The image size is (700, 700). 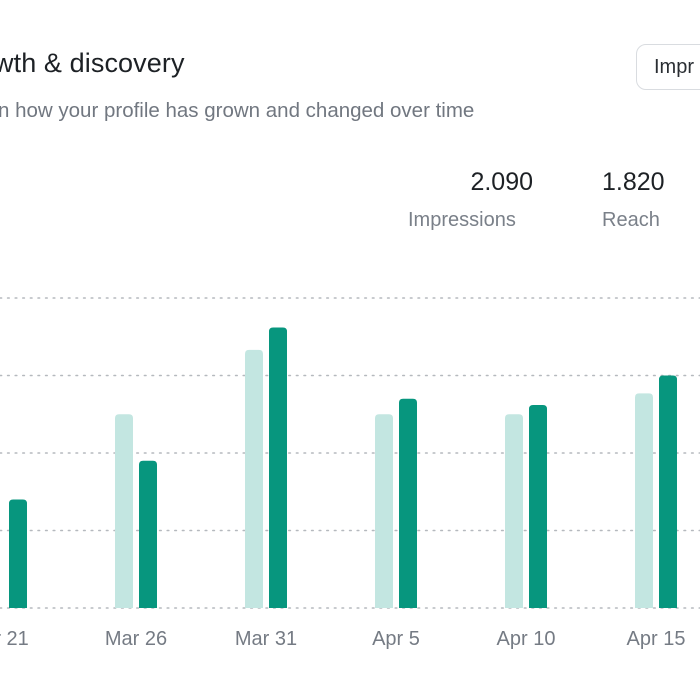 What do you see at coordinates (501, 182) in the screenshot?
I see `metric-impressions-value: 2.090` at bounding box center [501, 182].